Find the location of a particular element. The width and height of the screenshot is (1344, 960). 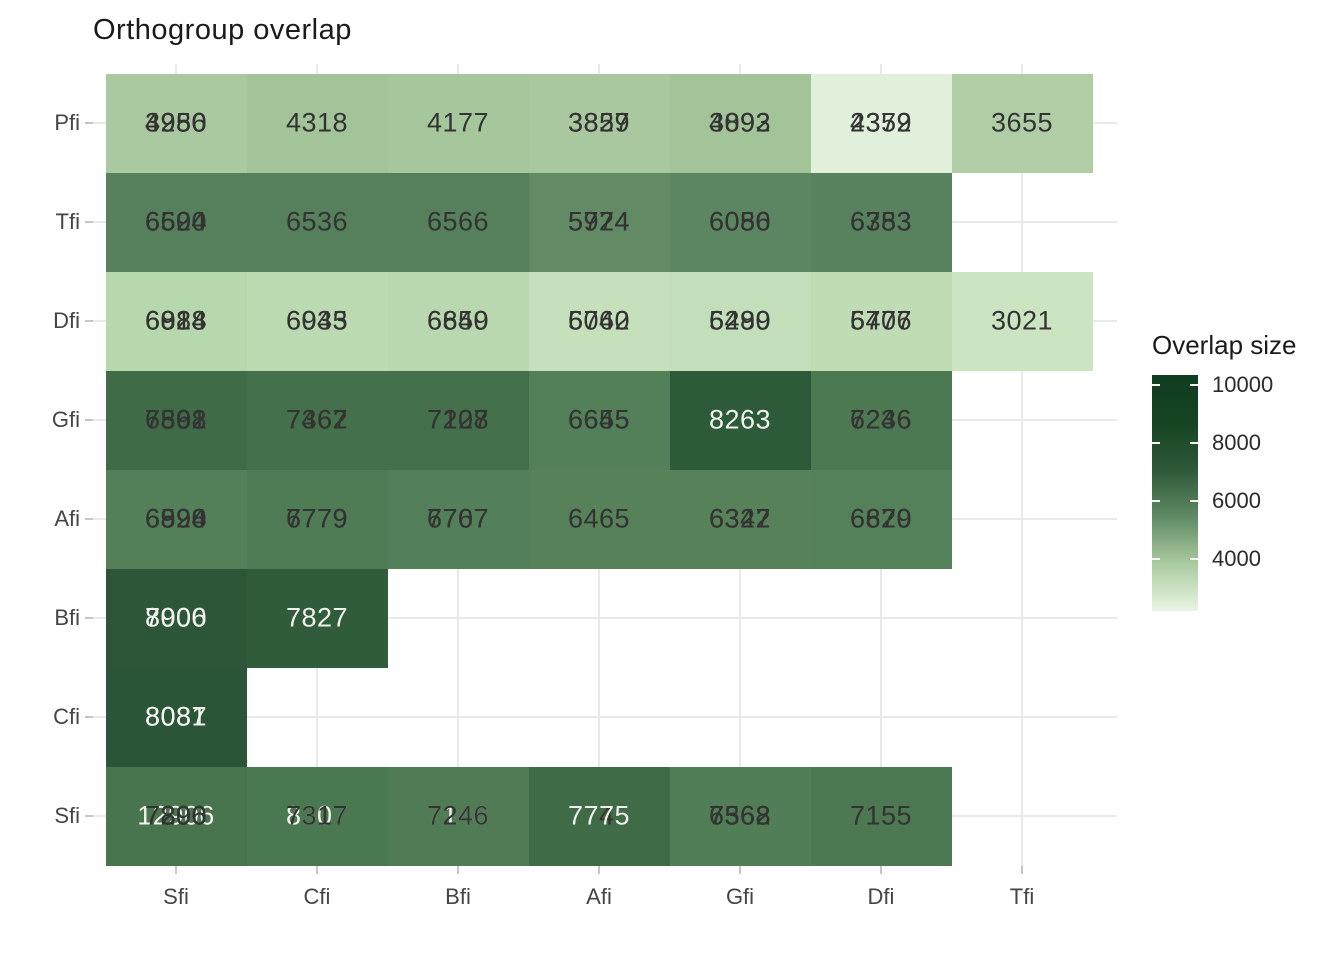

cell-value: 6655 is located at coordinates (599, 419).